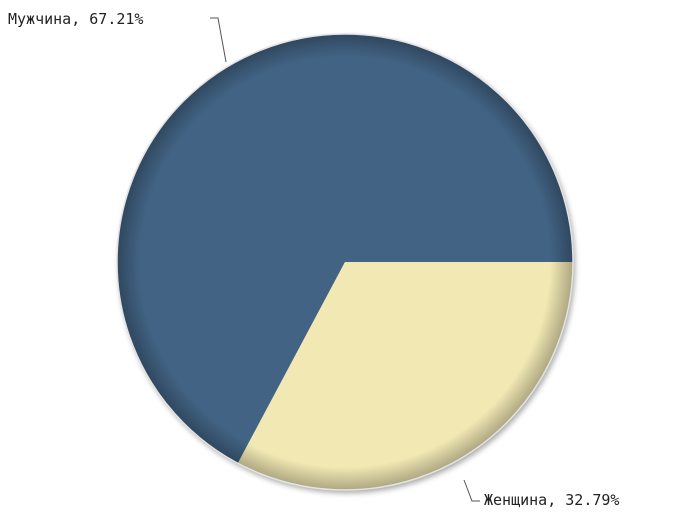  Describe the element at coordinates (218, 40) in the screenshot. I see `leader-line-male` at that location.